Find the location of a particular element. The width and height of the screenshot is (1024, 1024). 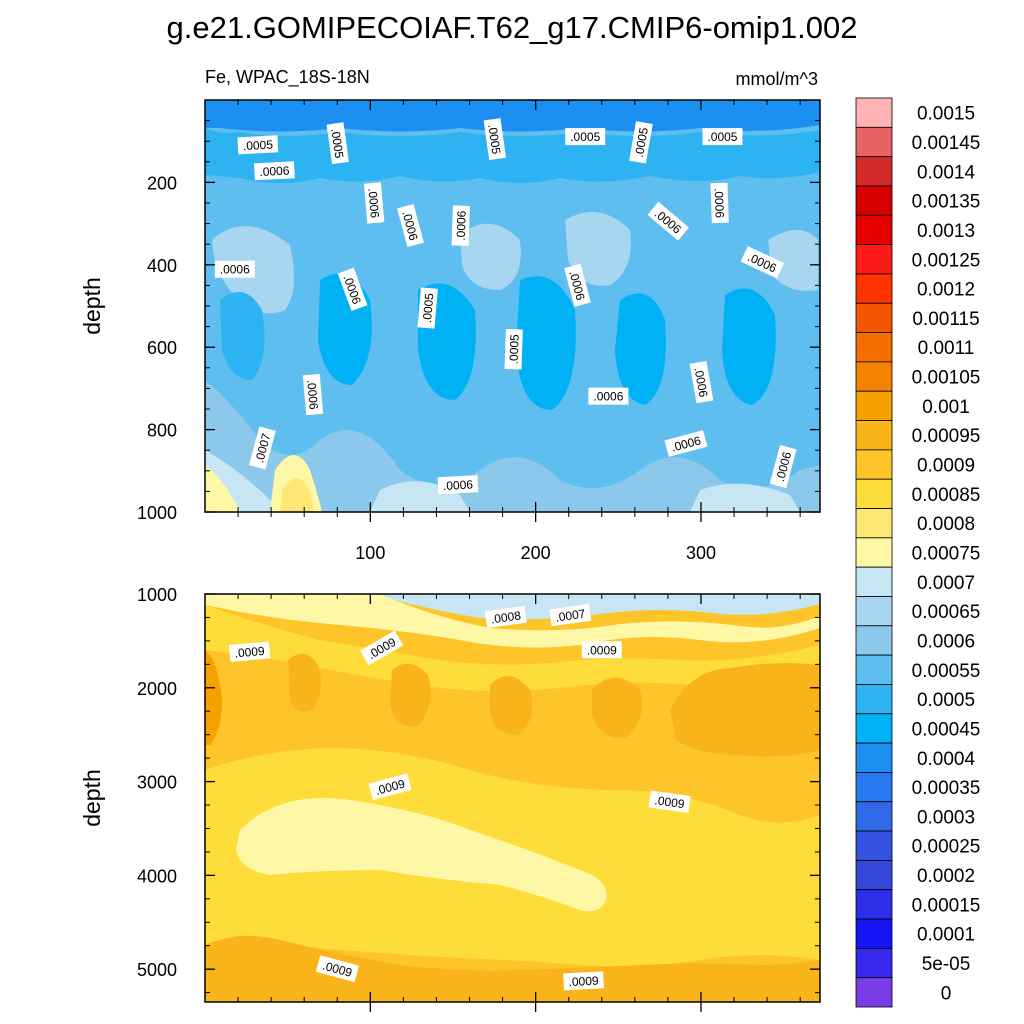

colorbar-label: 0.00115 is located at coordinates (945, 319).